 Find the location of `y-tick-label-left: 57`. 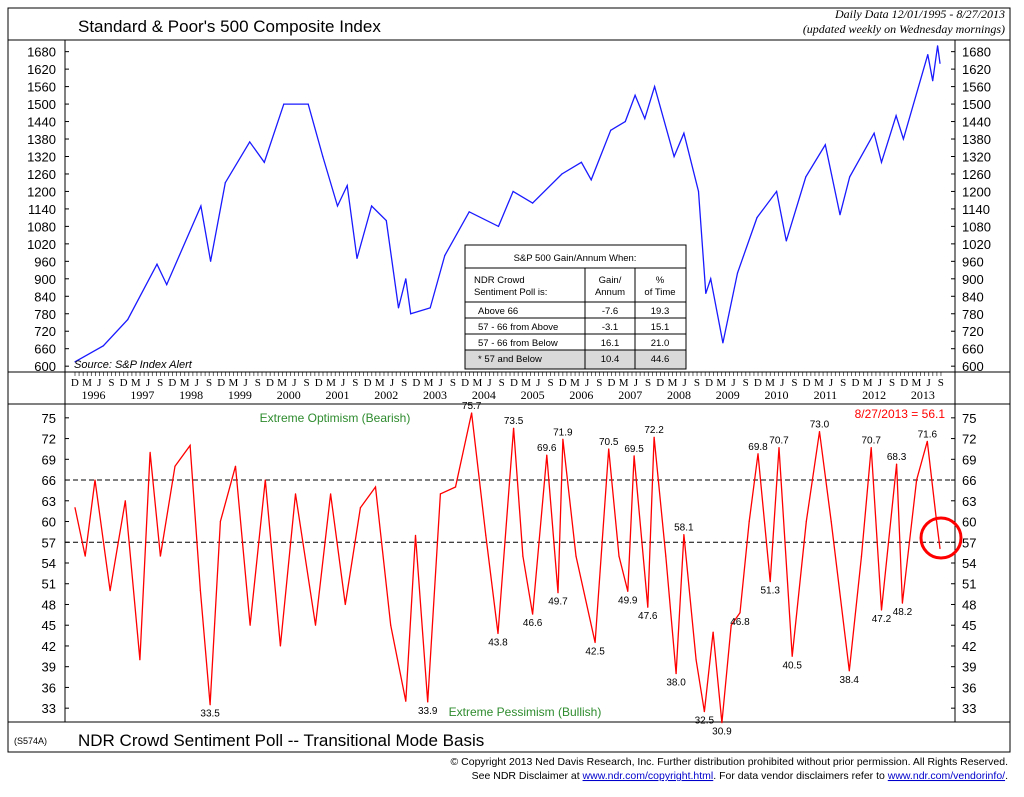

y-tick-label-left: 57 is located at coordinates (49, 542).